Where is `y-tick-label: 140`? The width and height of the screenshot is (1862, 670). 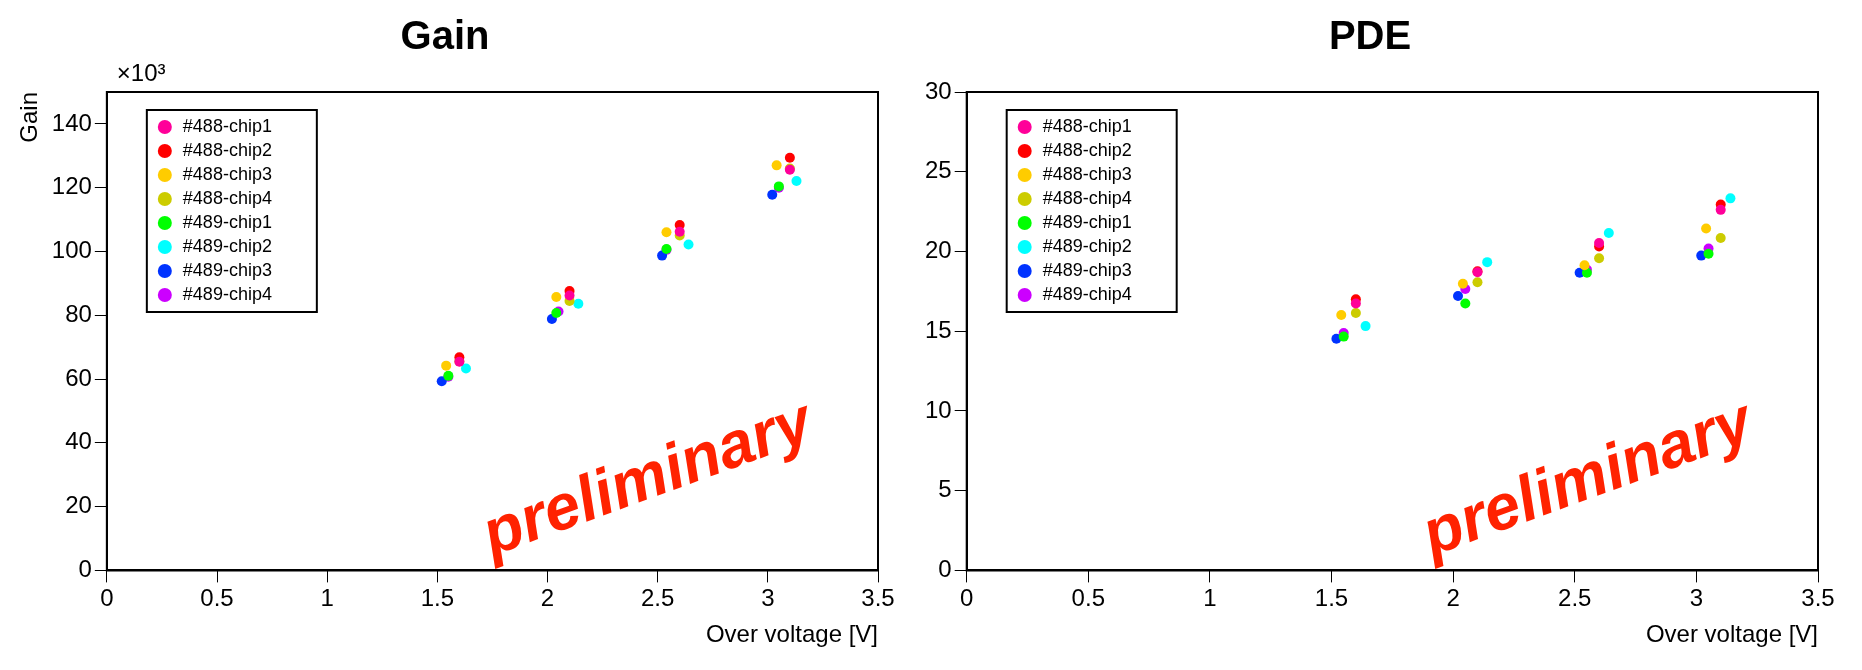 y-tick-label: 140 is located at coordinates (71, 122).